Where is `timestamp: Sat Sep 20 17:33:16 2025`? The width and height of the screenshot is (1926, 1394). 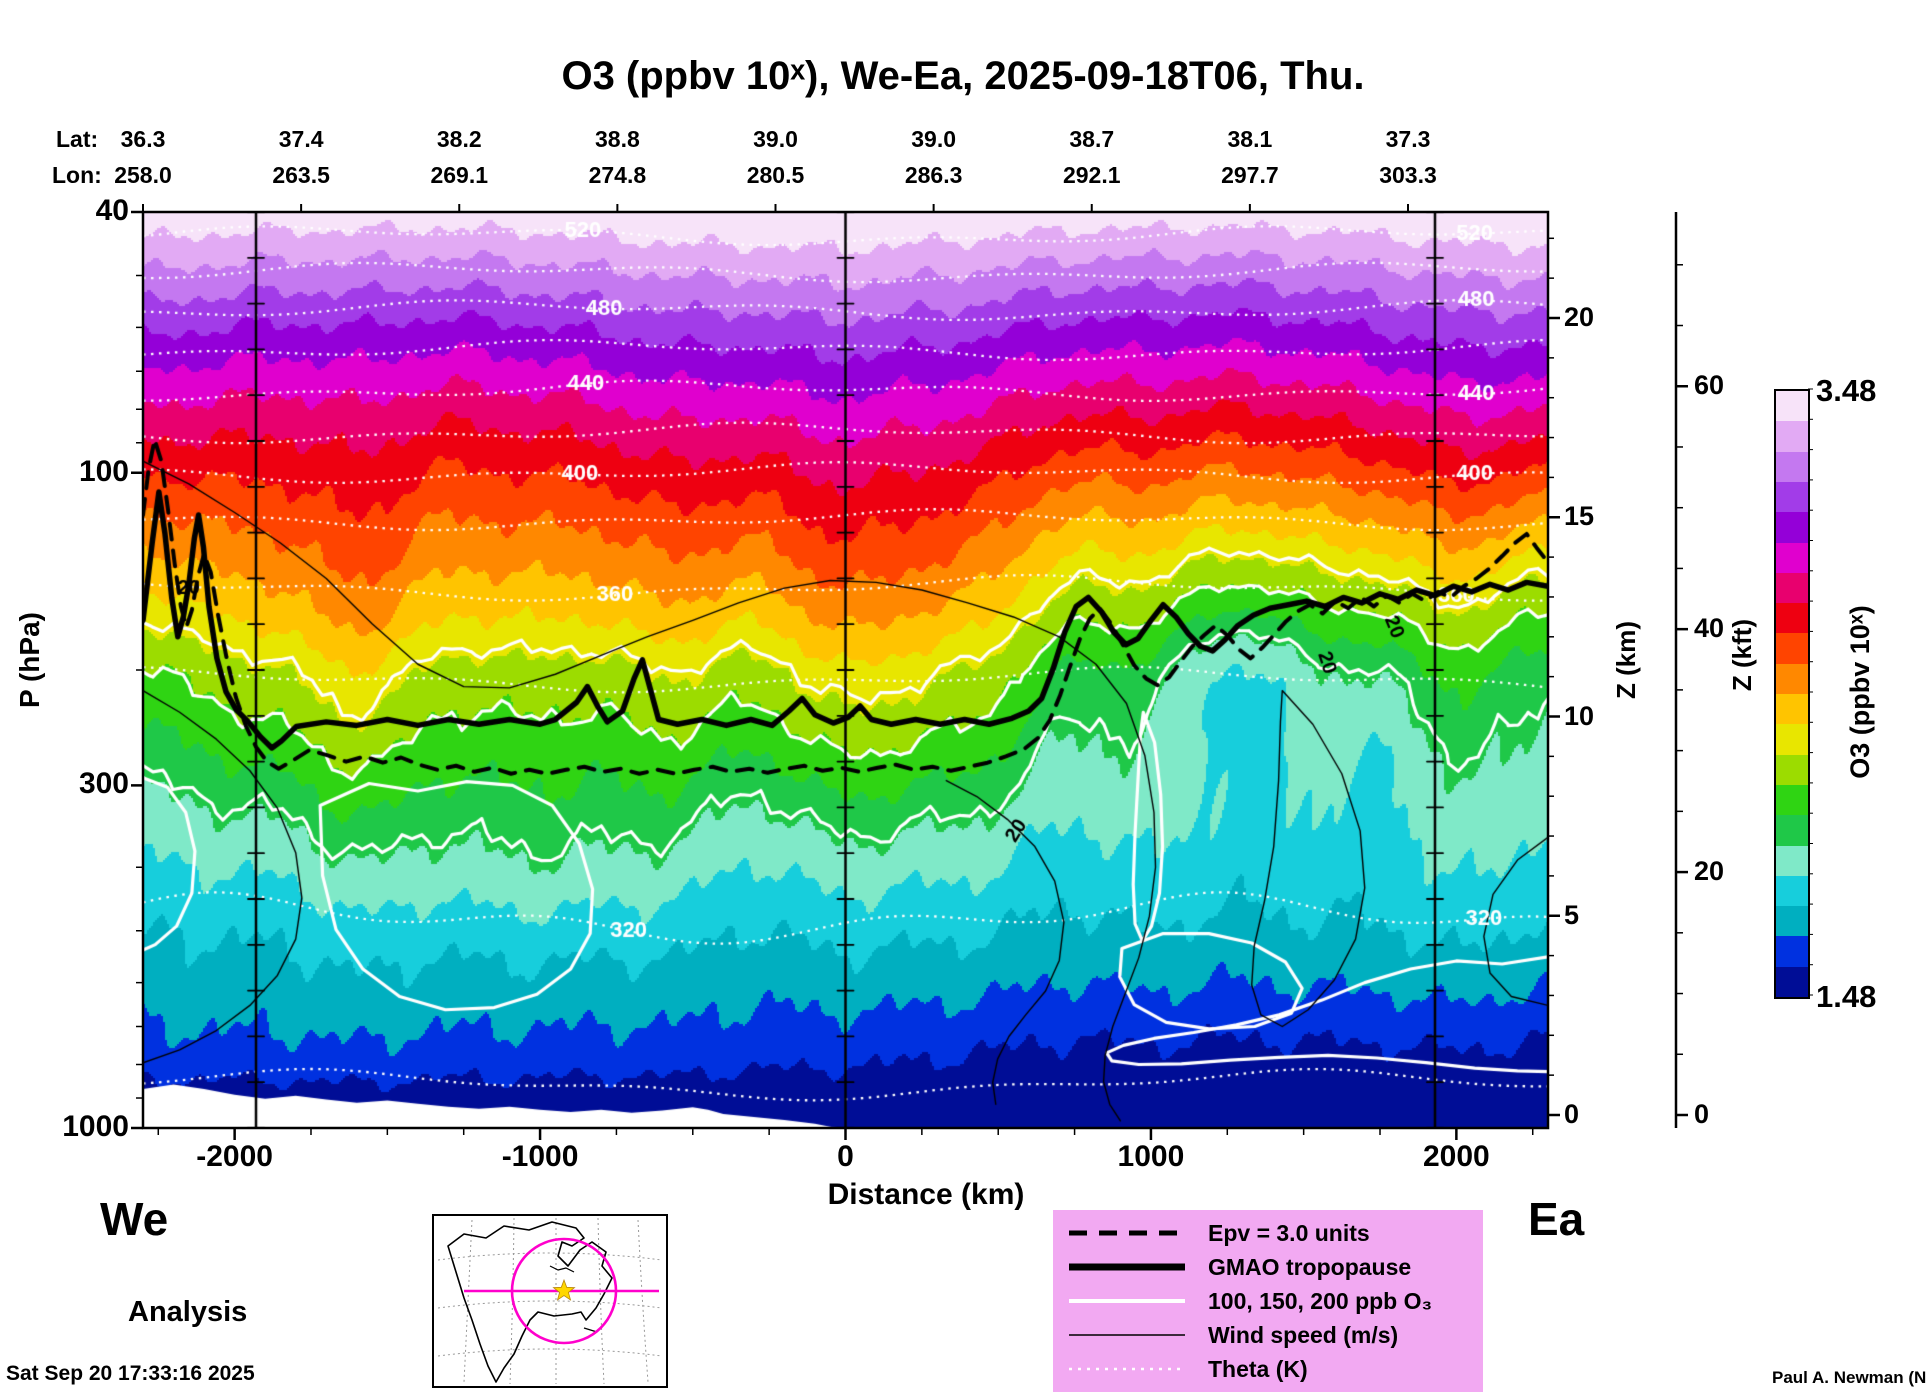 timestamp: Sat Sep 20 17:33:16 2025 is located at coordinates (130, 1373).